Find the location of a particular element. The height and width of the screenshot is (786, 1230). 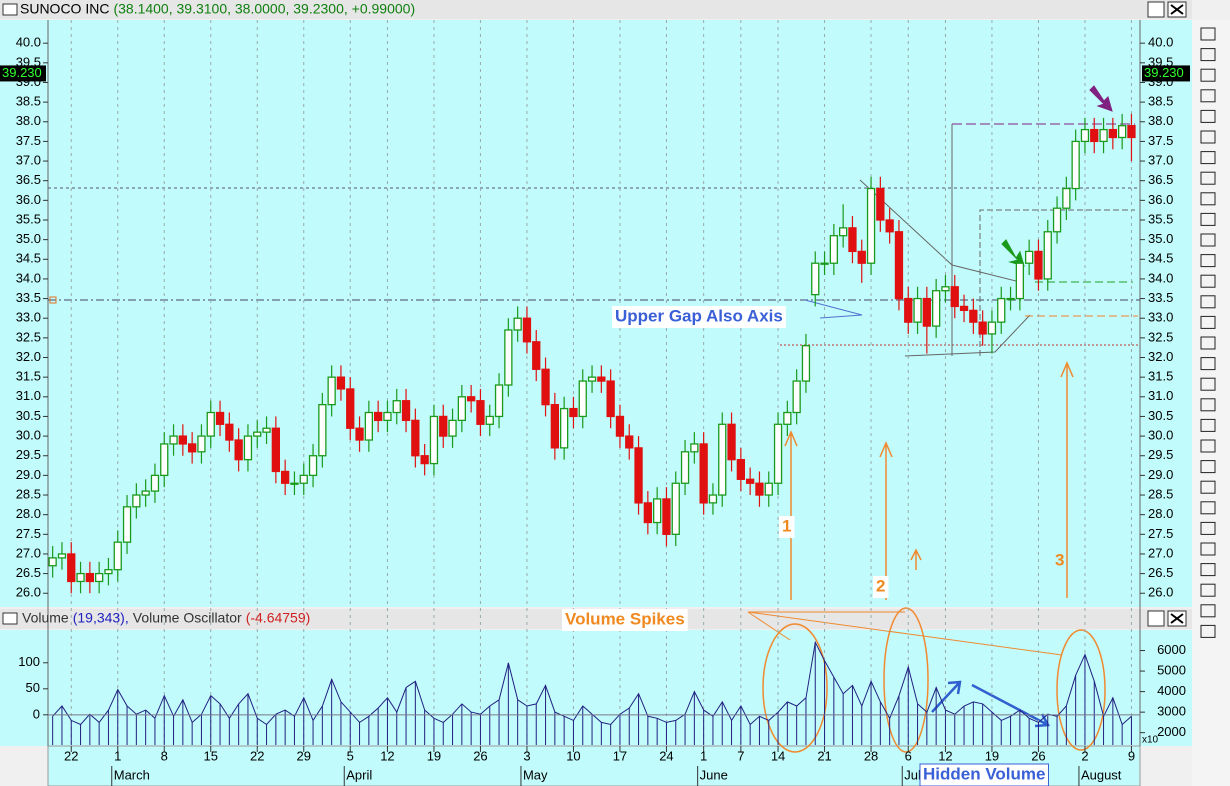

y2-tick-label: 50 is located at coordinates (33, 687).